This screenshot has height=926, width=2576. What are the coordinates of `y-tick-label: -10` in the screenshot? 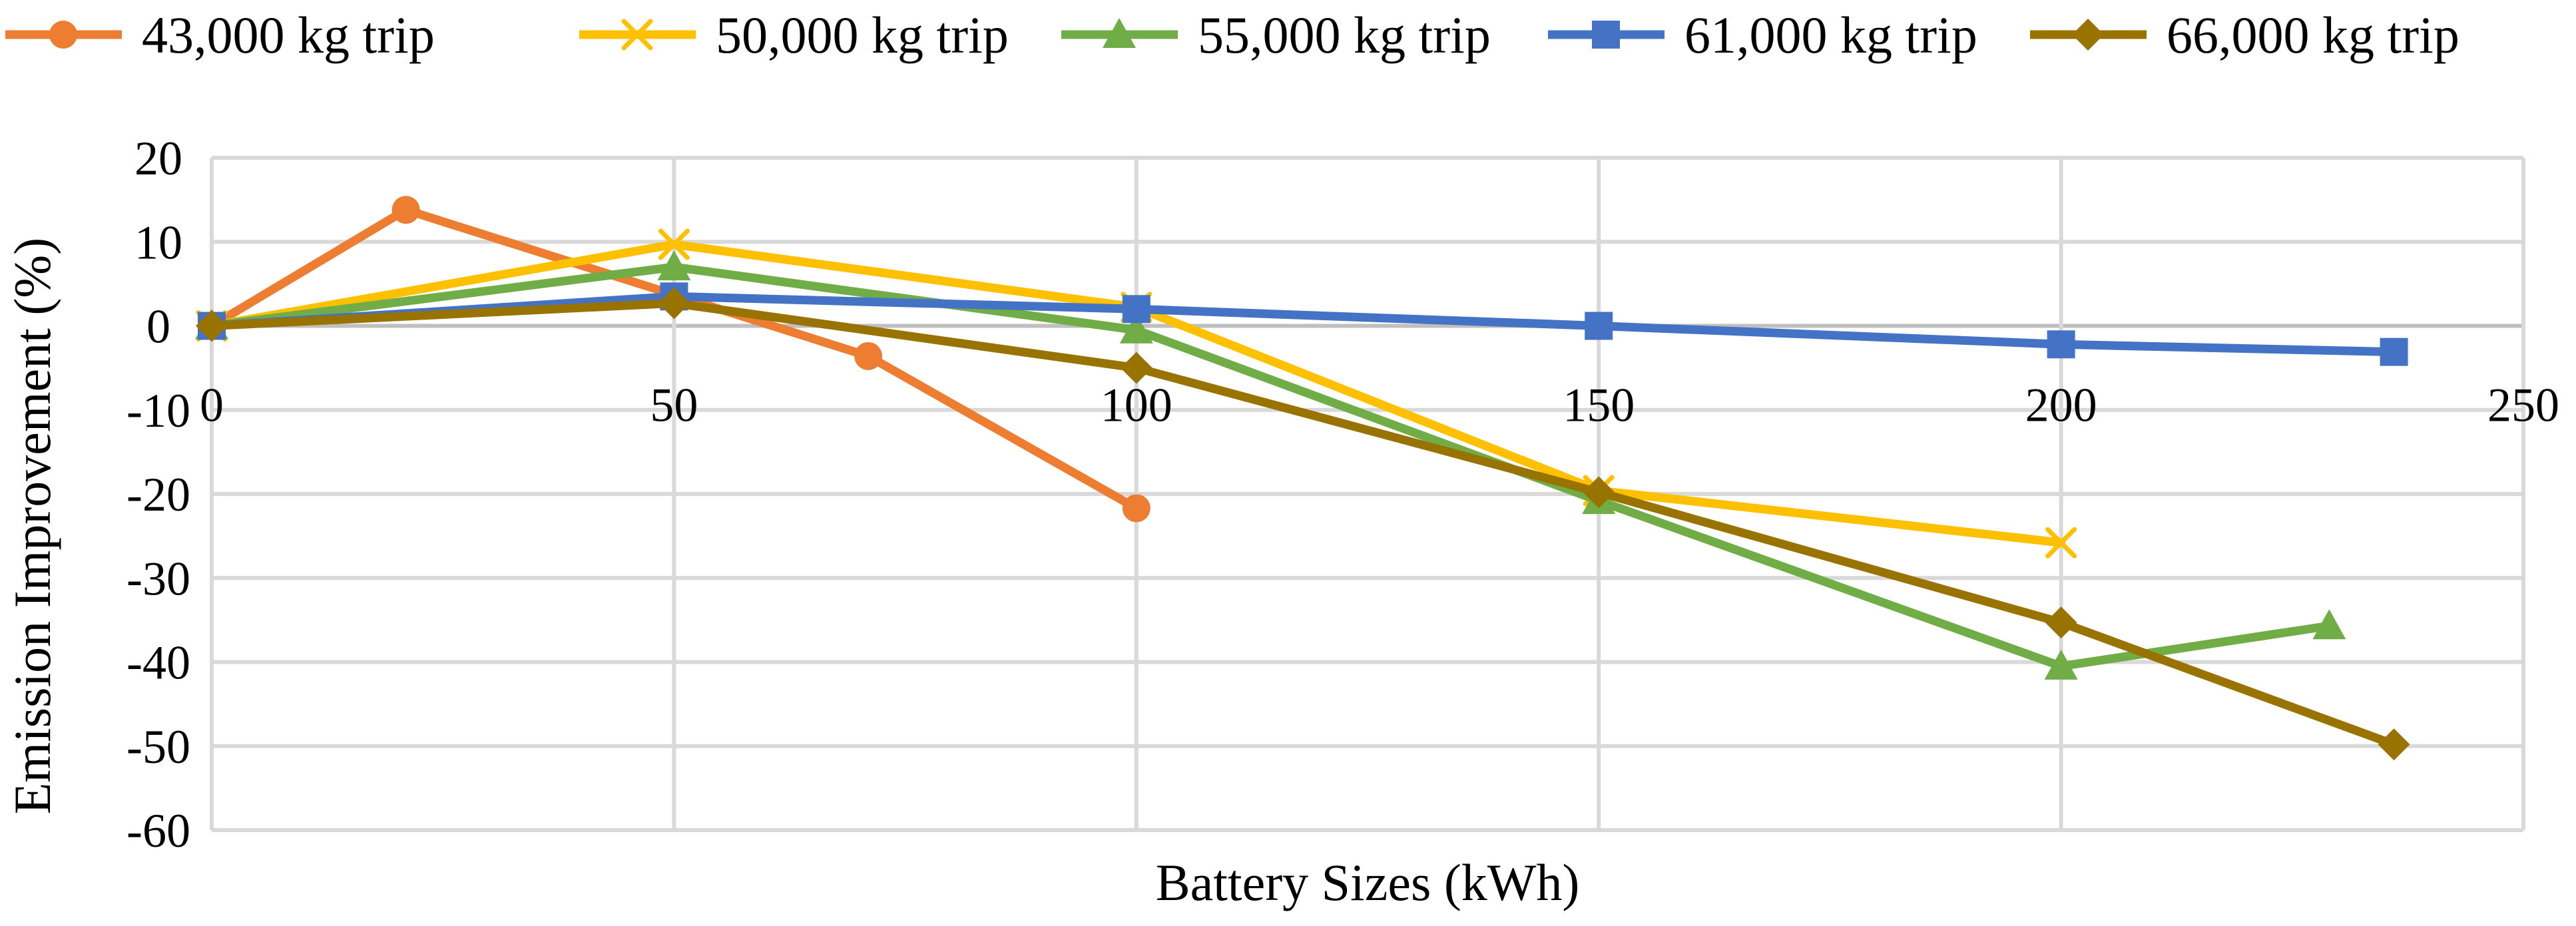 It's located at (159, 410).